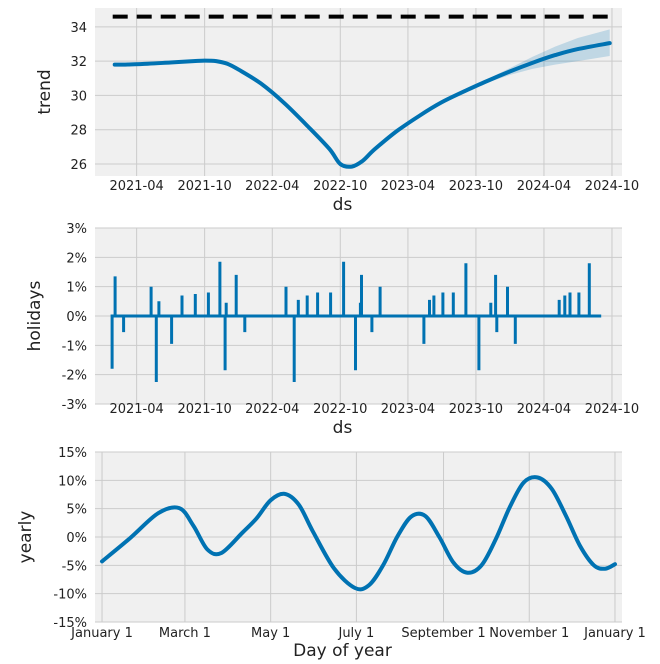 Image resolution: width=660 pixels, height=664 pixels. What do you see at coordinates (529, 633) in the screenshot?
I see `x-tick-label: November 1` at bounding box center [529, 633].